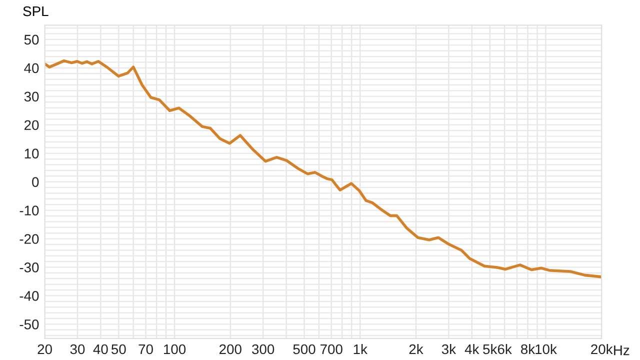 This screenshot has width=640, height=360. What do you see at coordinates (31, 125) in the screenshot?
I see `y-tick-label: 20` at bounding box center [31, 125].